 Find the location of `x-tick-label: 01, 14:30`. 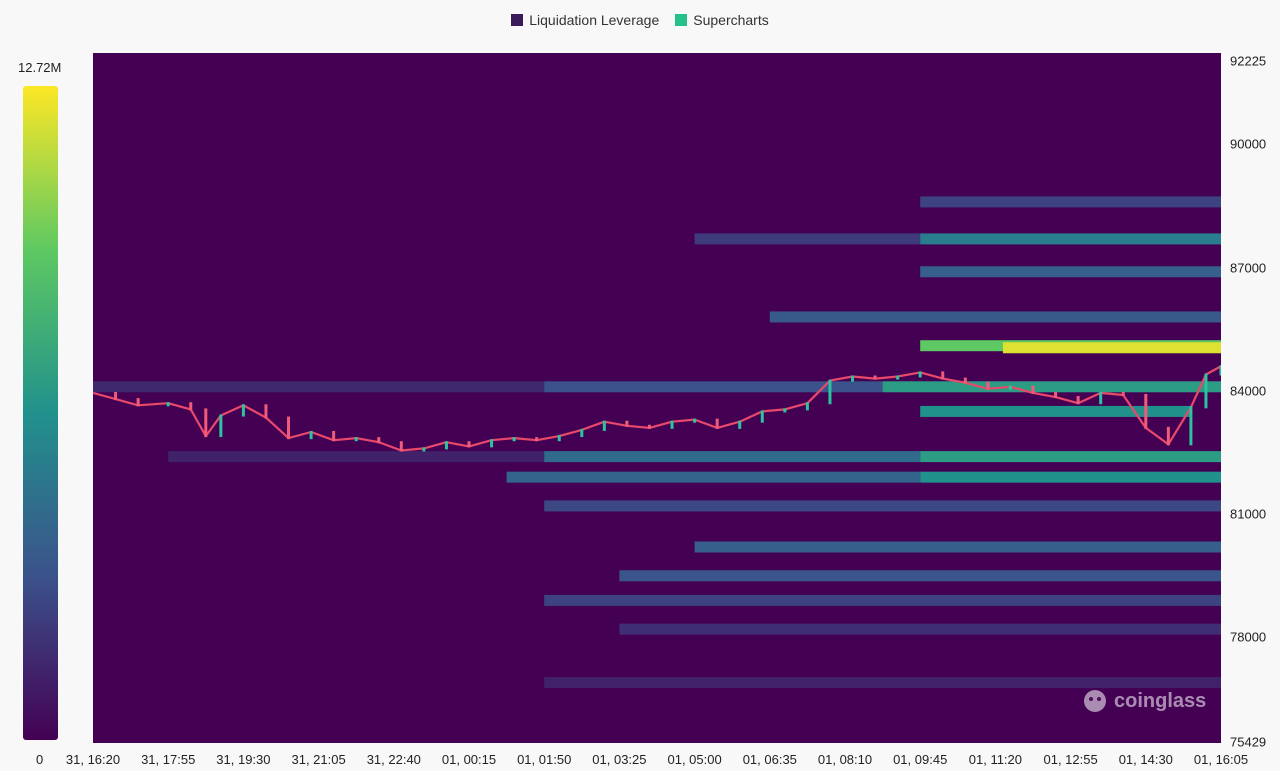

x-tick-label: 01, 14:30 is located at coordinates (1145, 759).